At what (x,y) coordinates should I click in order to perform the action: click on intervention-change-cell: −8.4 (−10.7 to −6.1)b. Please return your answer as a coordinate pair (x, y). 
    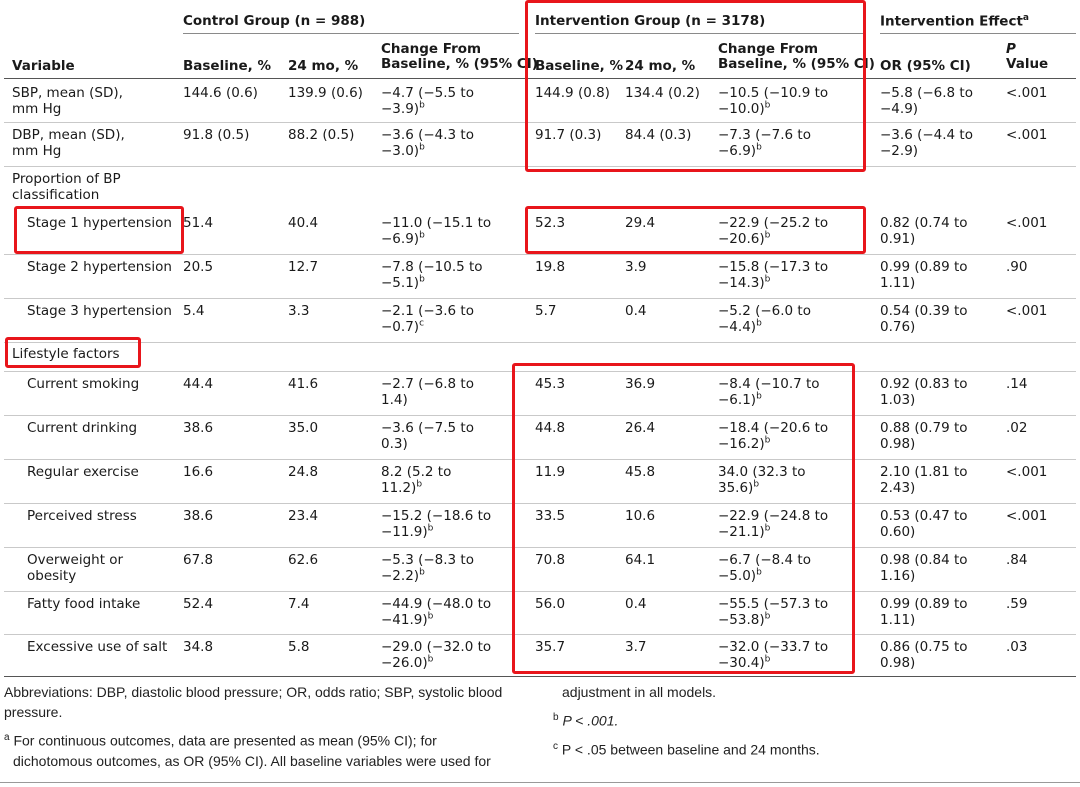
    Looking at the image, I should click on (769, 392).